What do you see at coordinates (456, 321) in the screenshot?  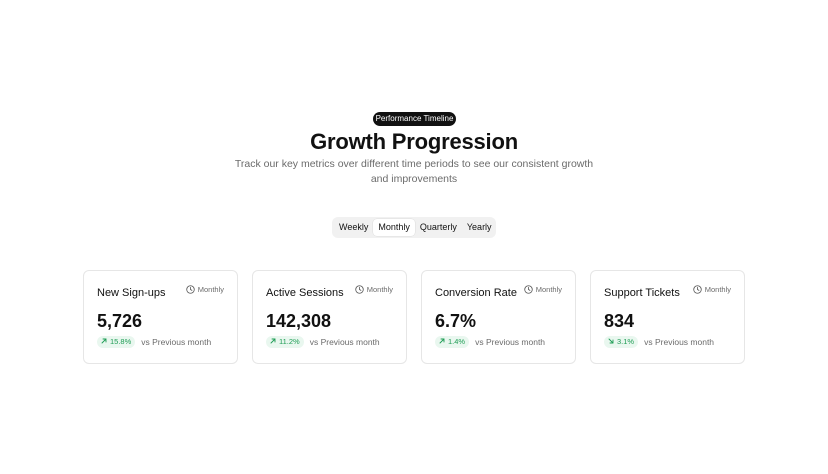 I see `metric-value: 6.7%` at bounding box center [456, 321].